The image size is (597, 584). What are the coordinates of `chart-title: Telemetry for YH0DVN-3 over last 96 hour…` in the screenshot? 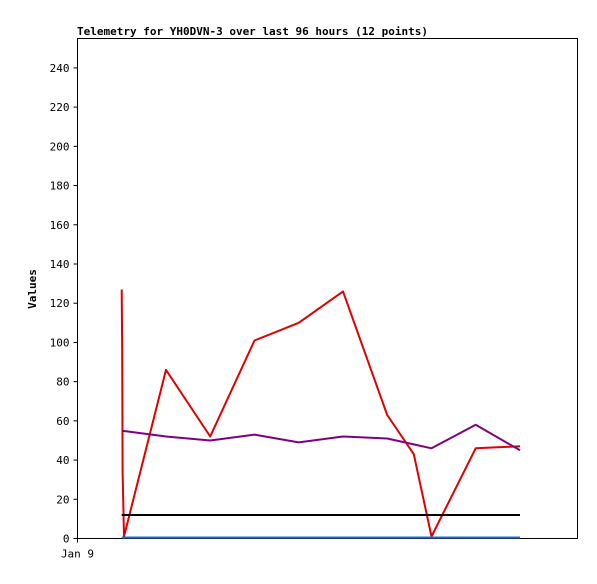 It's located at (252, 31).